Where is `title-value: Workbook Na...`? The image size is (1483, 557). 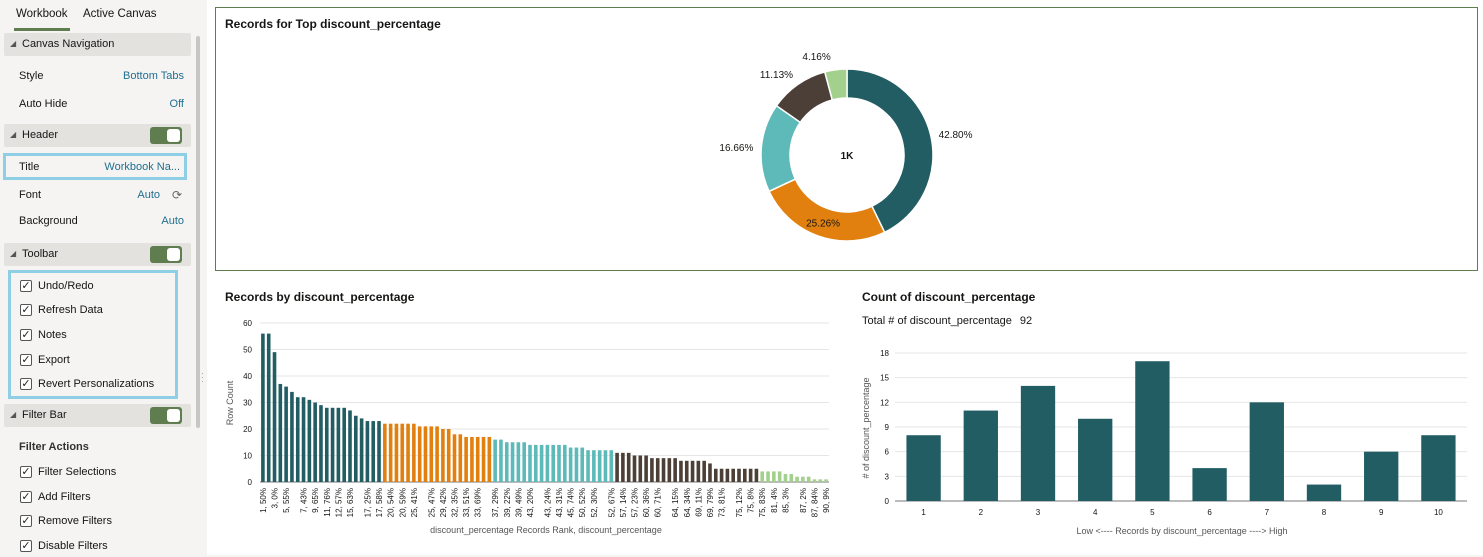 title-value: Workbook Na... is located at coordinates (142, 167).